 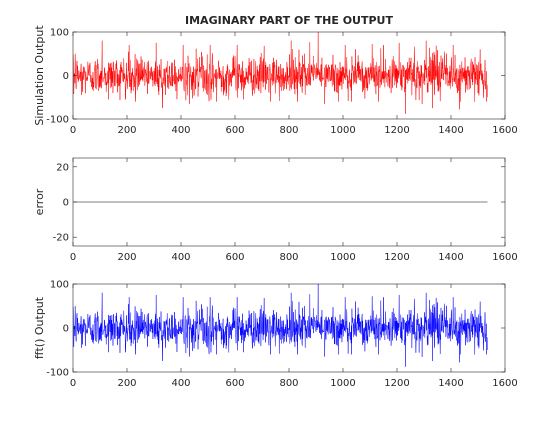 What do you see at coordinates (39, 327) in the screenshot?
I see `y-axis-label: fft() Output` at bounding box center [39, 327].